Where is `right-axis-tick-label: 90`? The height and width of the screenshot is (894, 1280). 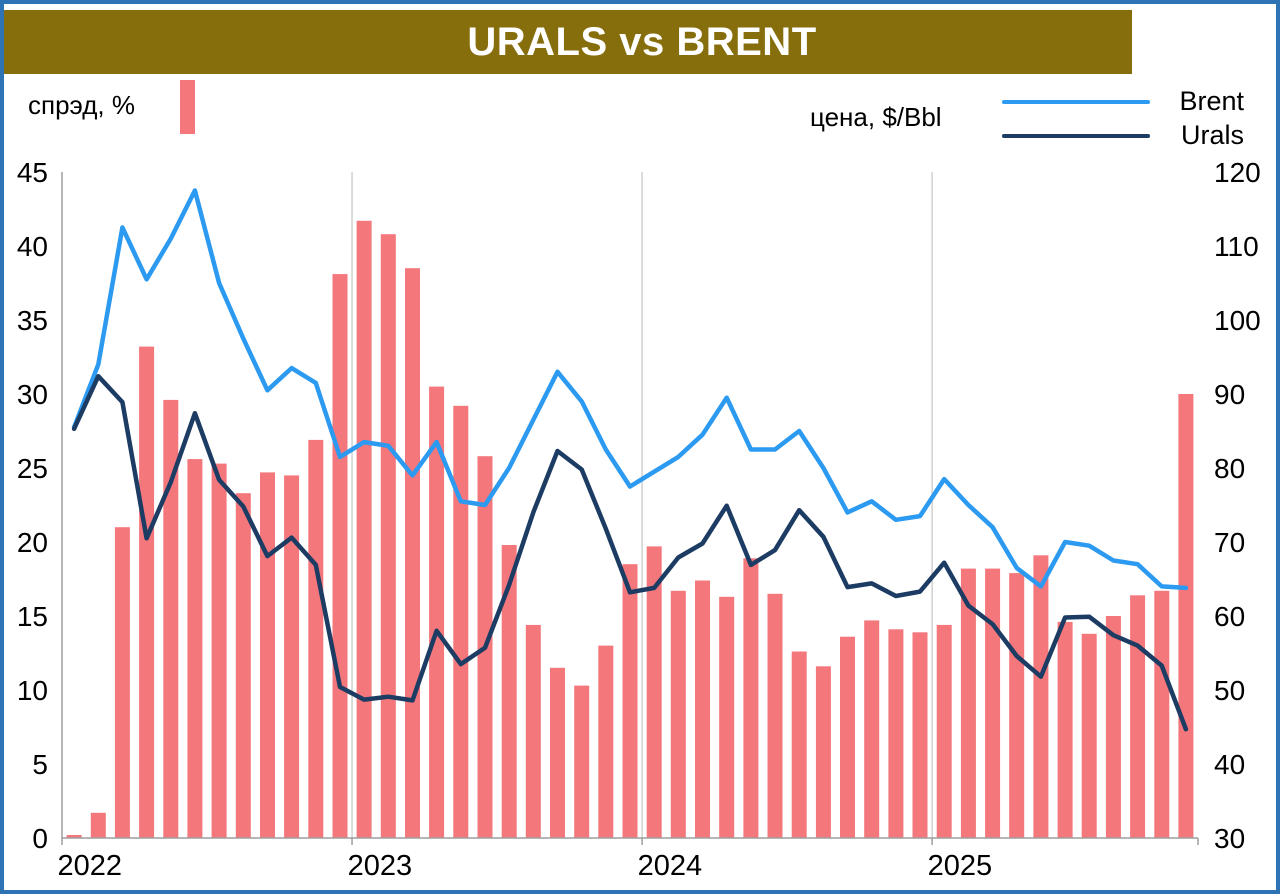 right-axis-tick-label: 90 is located at coordinates (1229, 394).